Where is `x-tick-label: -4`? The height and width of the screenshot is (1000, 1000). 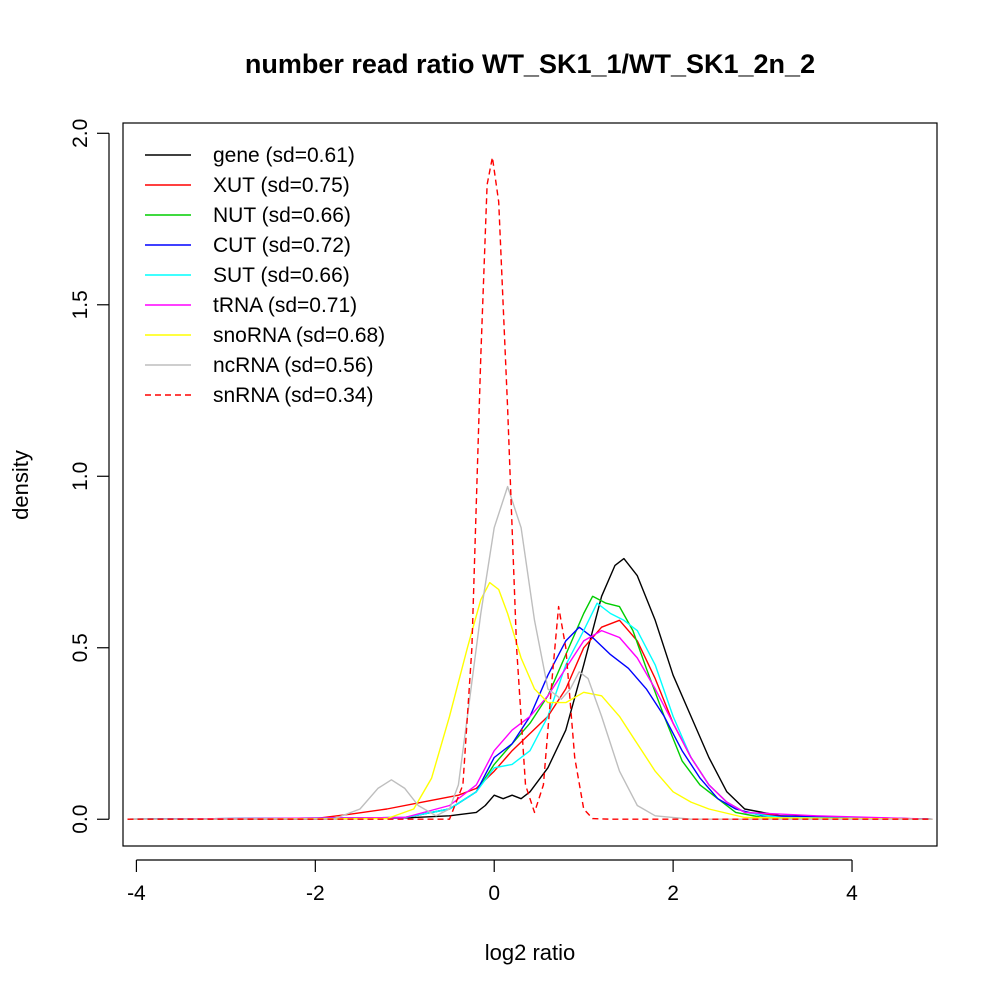
x-tick-label: -4 is located at coordinates (136, 893).